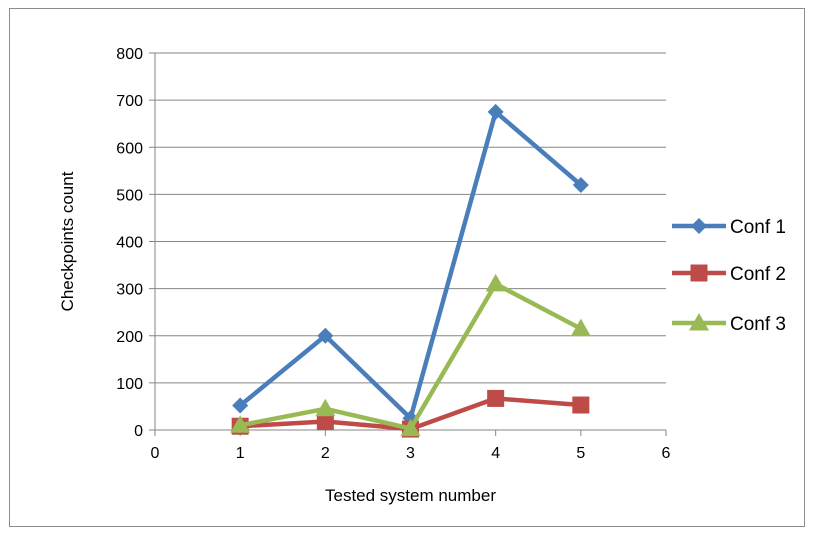 The height and width of the screenshot is (541, 814). What do you see at coordinates (129, 290) in the screenshot?
I see `y-tick-label: 300` at bounding box center [129, 290].